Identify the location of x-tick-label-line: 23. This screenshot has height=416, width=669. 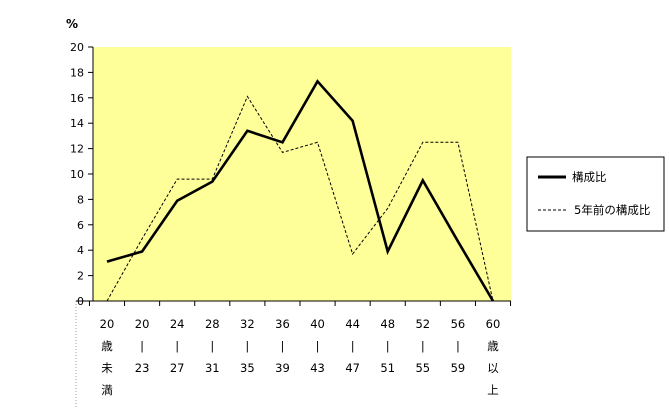
(142, 368).